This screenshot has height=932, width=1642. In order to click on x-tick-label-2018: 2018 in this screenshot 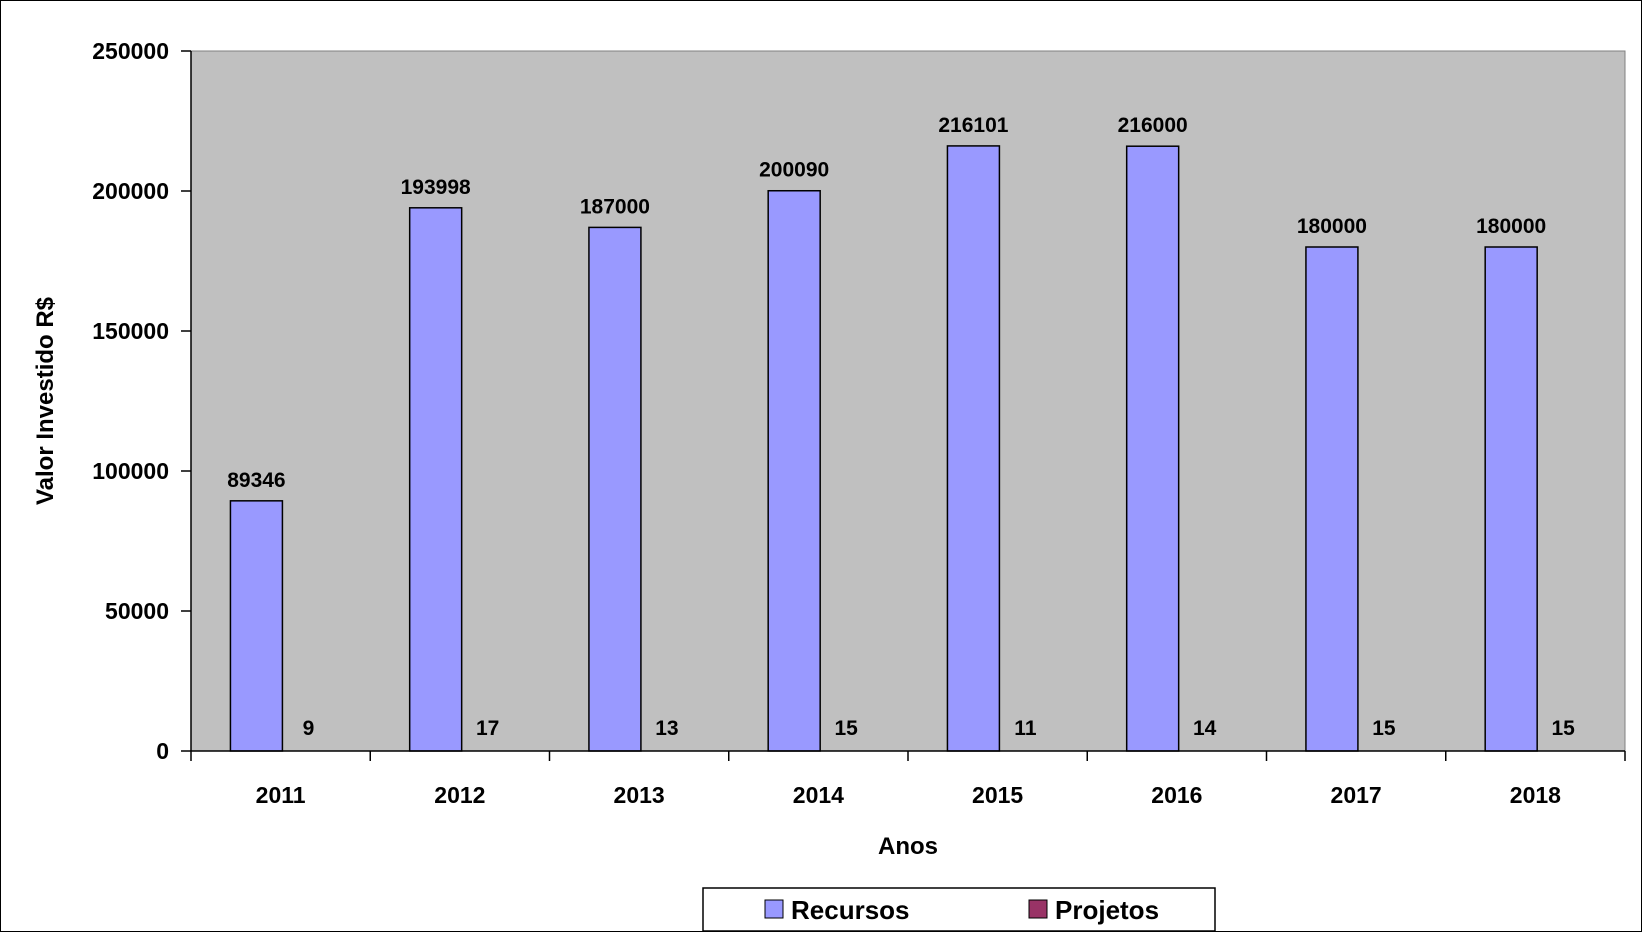, I will do `click(1535, 795)`.